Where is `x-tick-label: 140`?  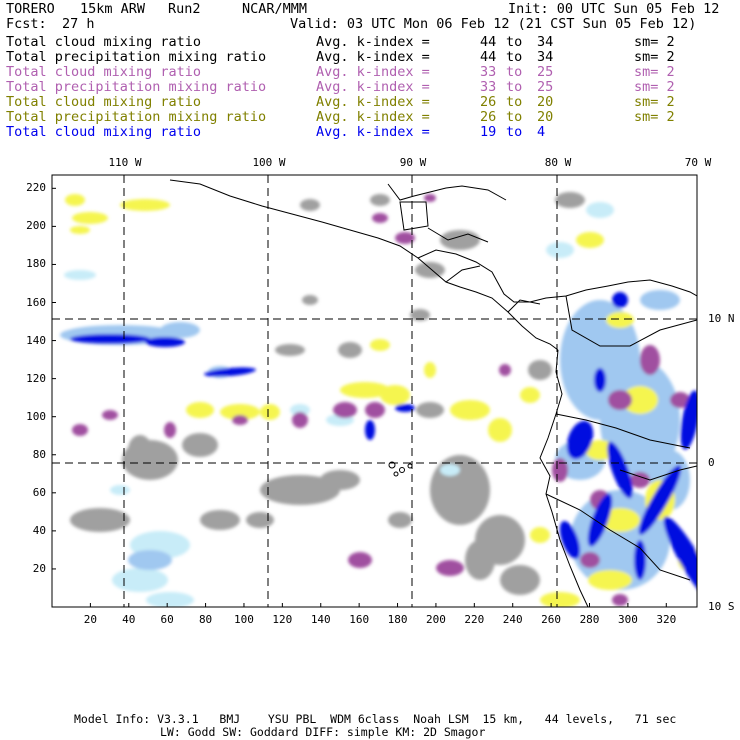
x-tick-label: 140 is located at coordinates (320, 619).